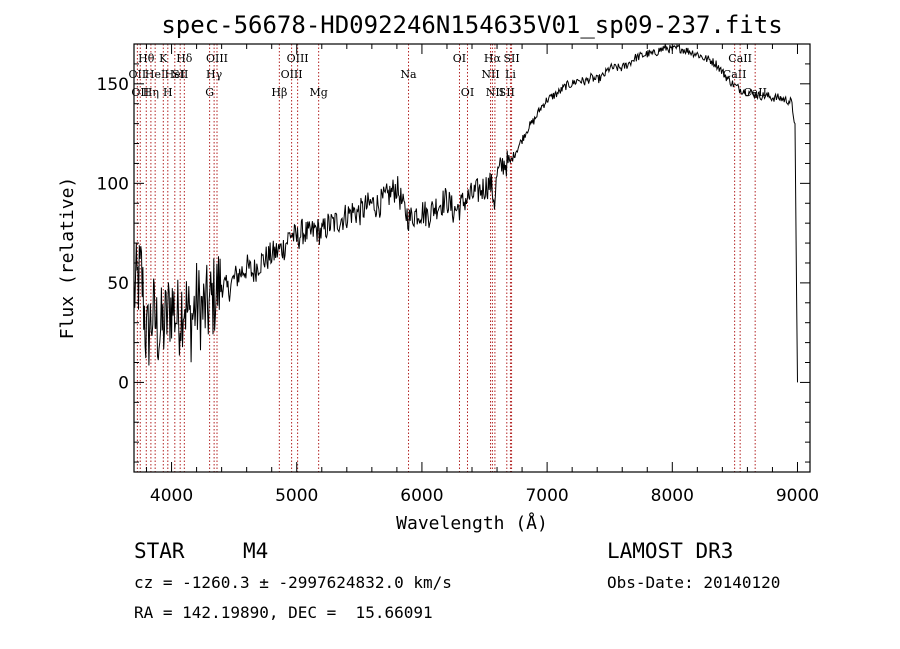 The image size is (900, 649). Describe the element at coordinates (113, 85) in the screenshot. I see `y-tick-label: 150` at that location.